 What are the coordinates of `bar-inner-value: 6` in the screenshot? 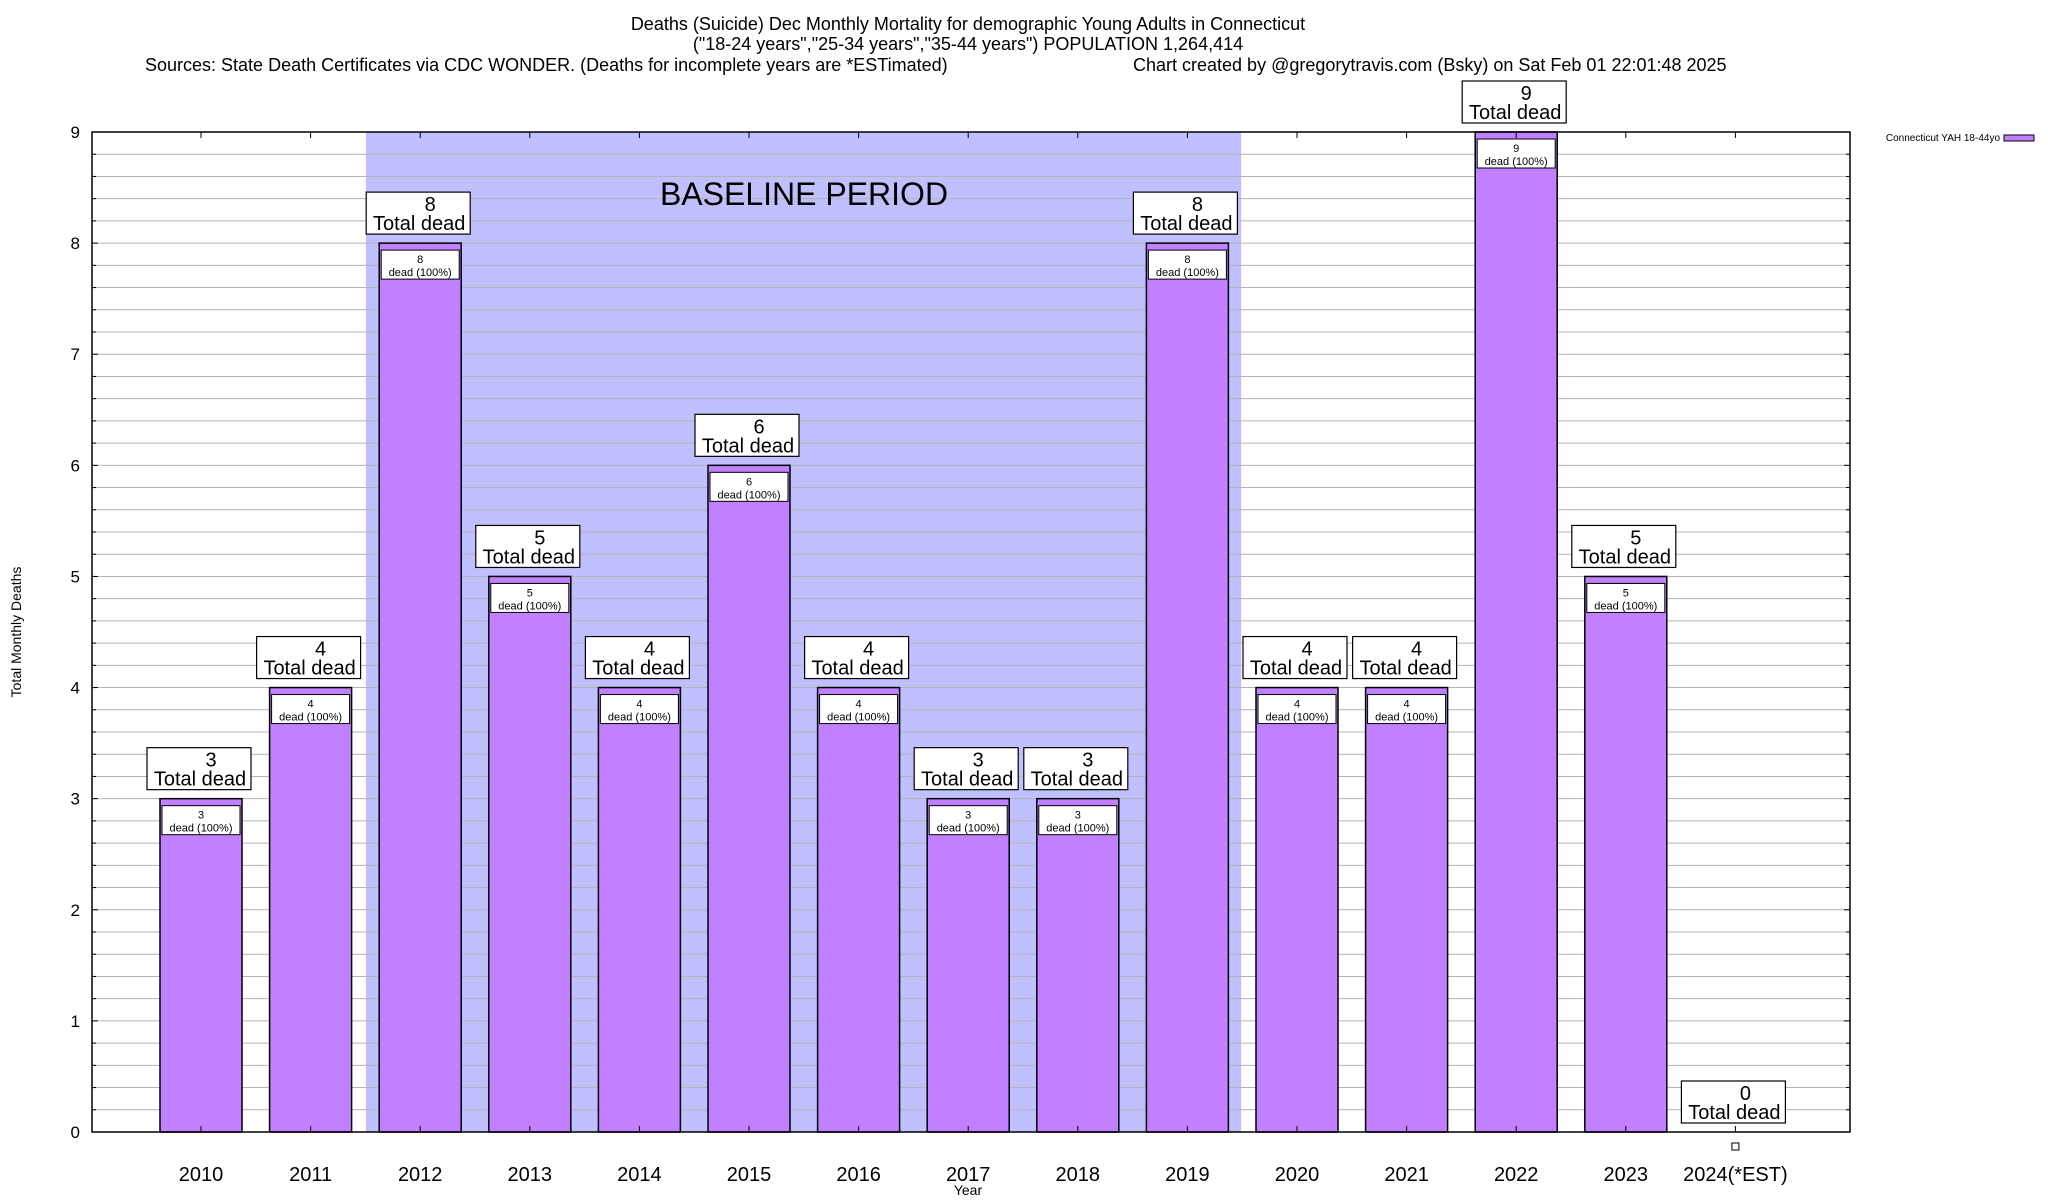 It's located at (749, 482).